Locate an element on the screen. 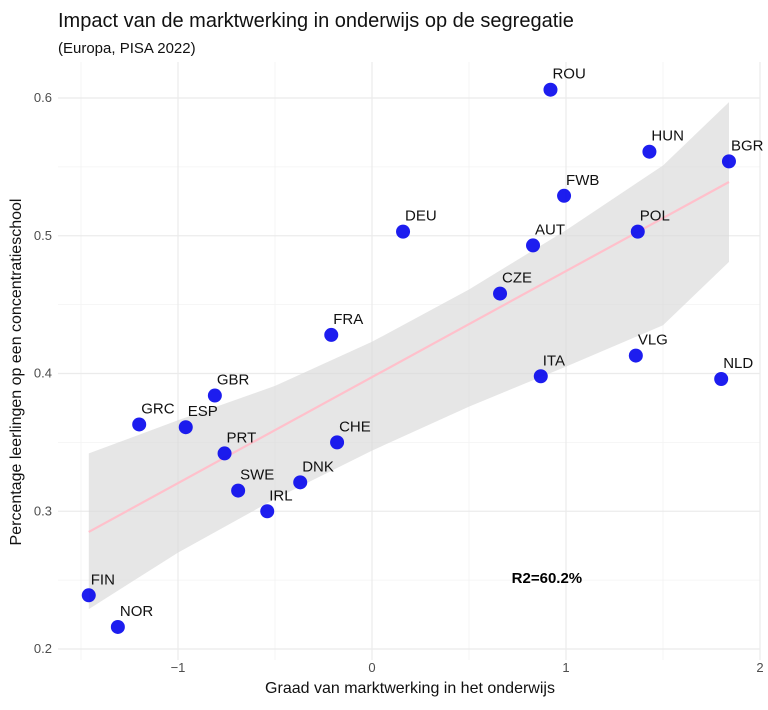 The image size is (768, 710). data-point-bgr is located at coordinates (728, 161).